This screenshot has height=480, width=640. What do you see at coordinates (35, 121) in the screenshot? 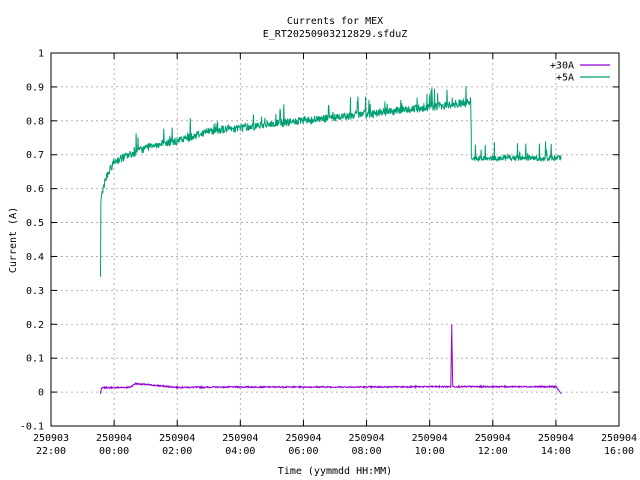
I see `y-tick-label: 0.8` at bounding box center [35, 121].